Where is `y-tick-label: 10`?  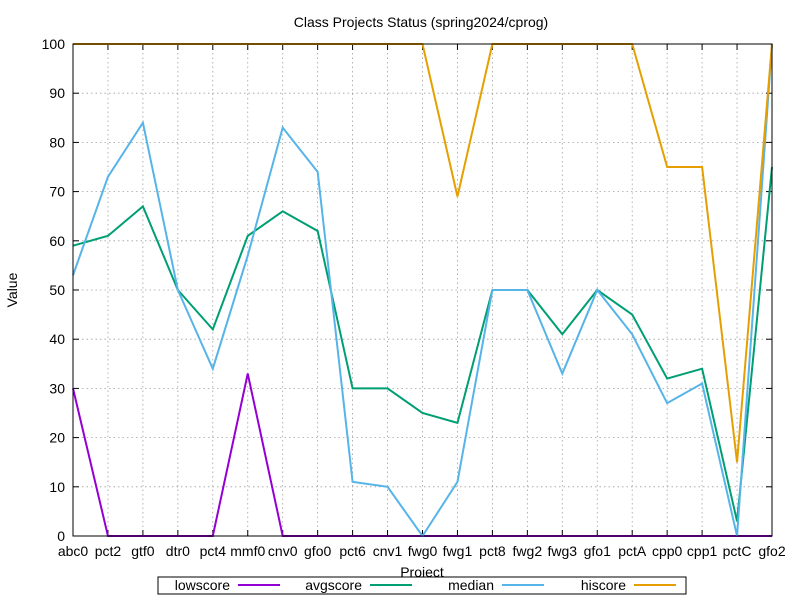
y-tick-label: 10 is located at coordinates (57, 487).